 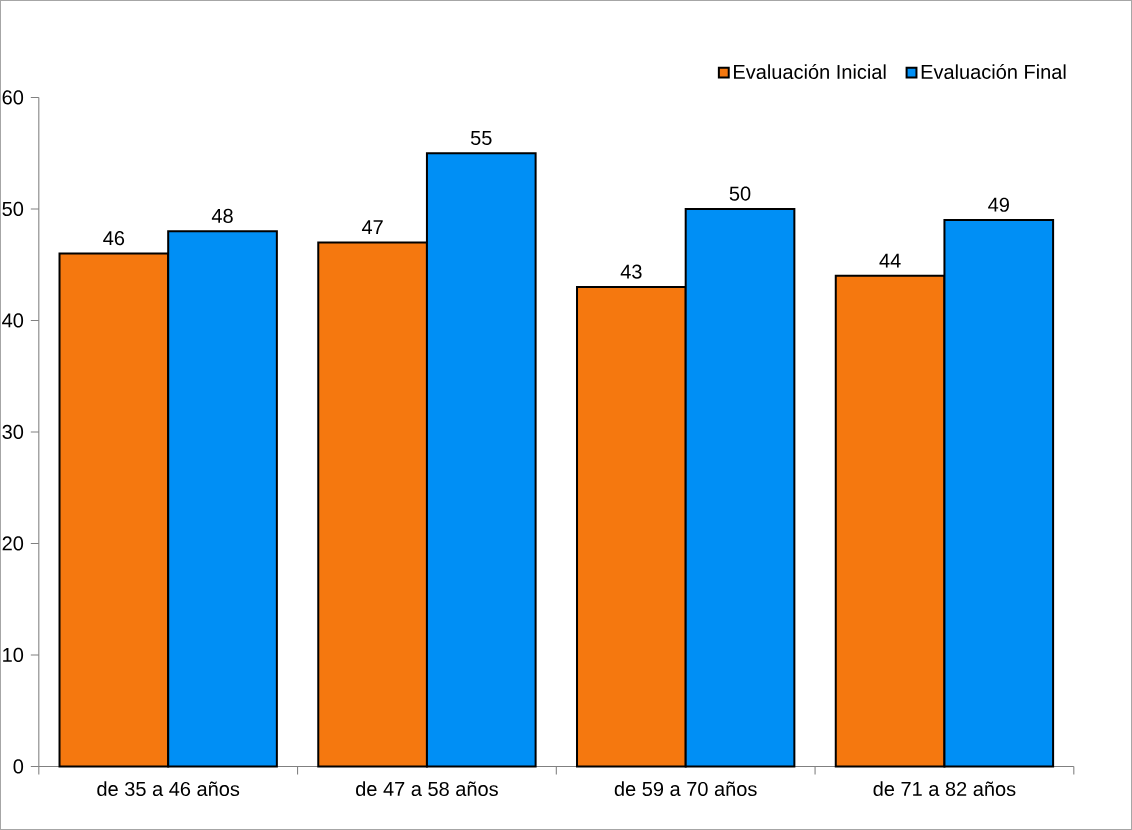 What do you see at coordinates (222, 215) in the screenshot?
I see `data-label: 48` at bounding box center [222, 215].